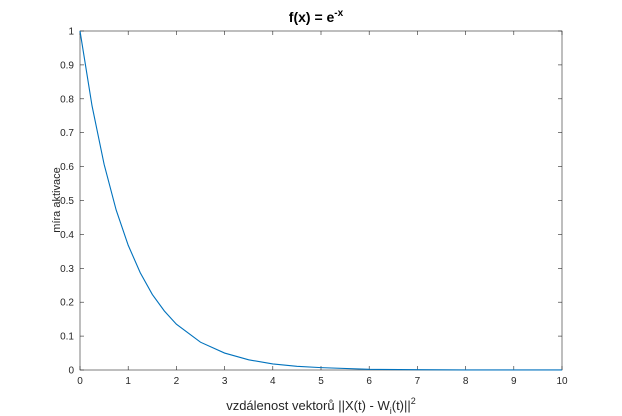 This screenshot has height=416, width=622. I want to click on y-axis-label: míra aktivace, so click(57, 199).